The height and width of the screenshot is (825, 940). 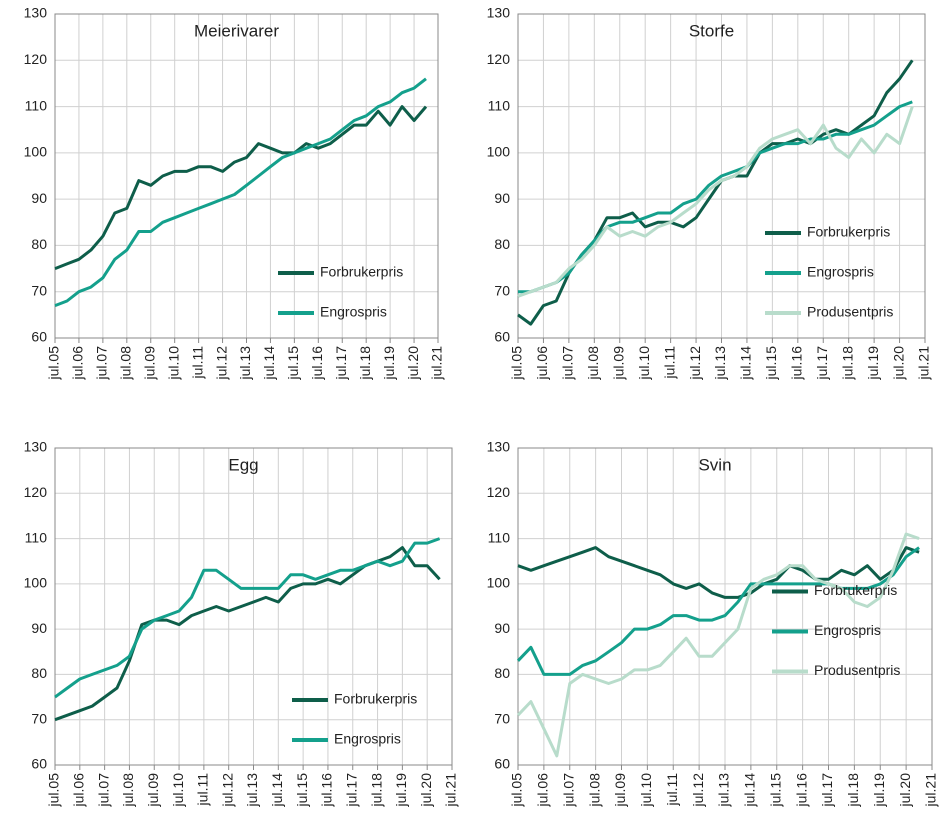 What do you see at coordinates (236, 30) in the screenshot?
I see `chart-title: Meierivarer` at bounding box center [236, 30].